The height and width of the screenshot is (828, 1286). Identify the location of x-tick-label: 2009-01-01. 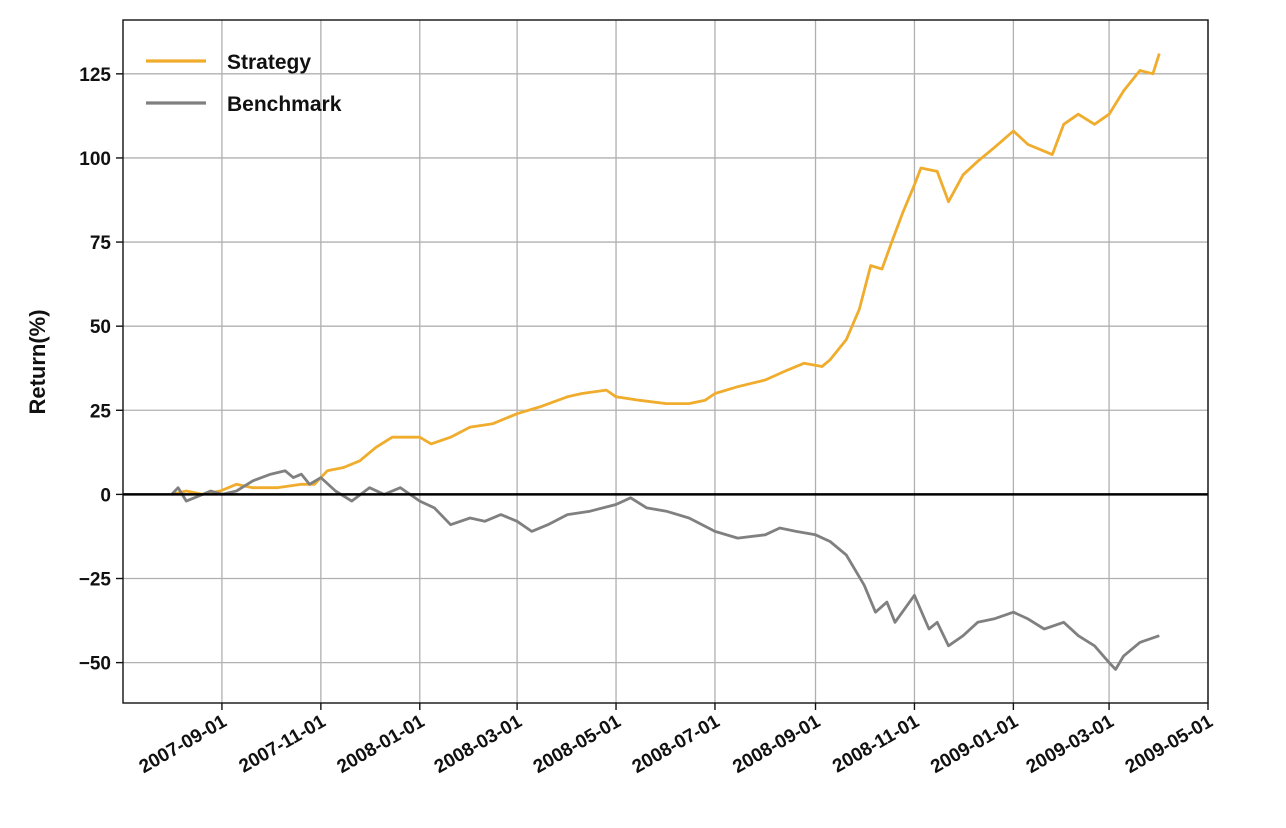
(974, 744).